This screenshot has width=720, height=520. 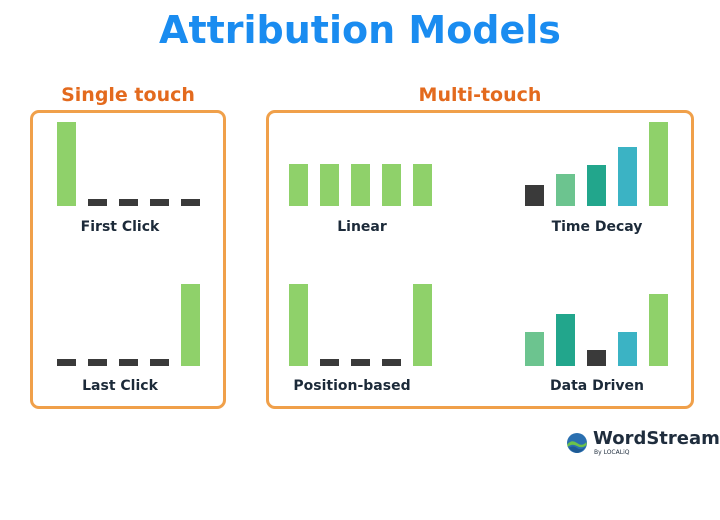 I want to click on single-touch-heading: Single touch, so click(x=128, y=95).